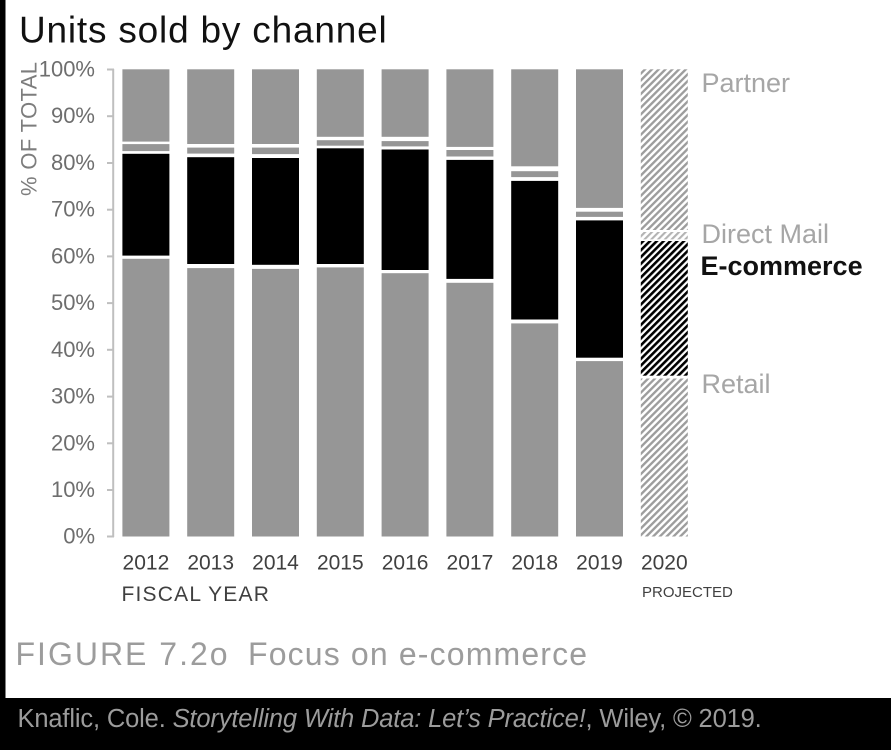 The image size is (891, 755). I want to click on svg-text: 2020, so click(664, 563).